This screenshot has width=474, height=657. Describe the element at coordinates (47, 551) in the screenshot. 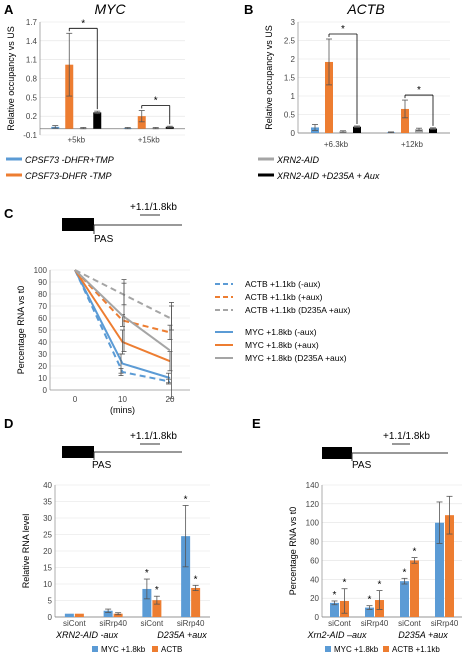

I see `chart-d-ytick-4: 20` at that location.